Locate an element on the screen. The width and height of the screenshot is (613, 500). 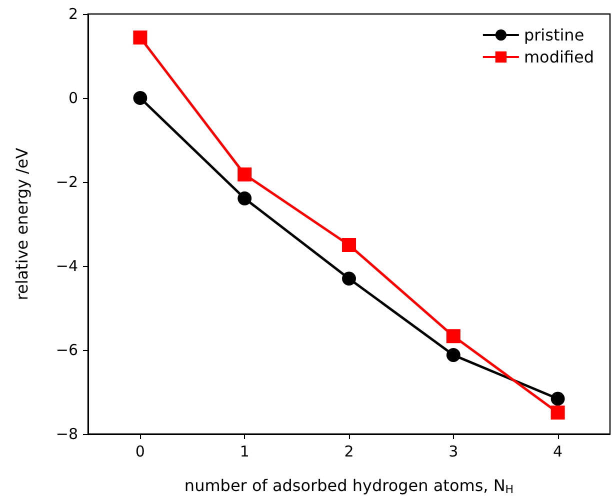
x-tick-label: 3 is located at coordinates (453, 451).